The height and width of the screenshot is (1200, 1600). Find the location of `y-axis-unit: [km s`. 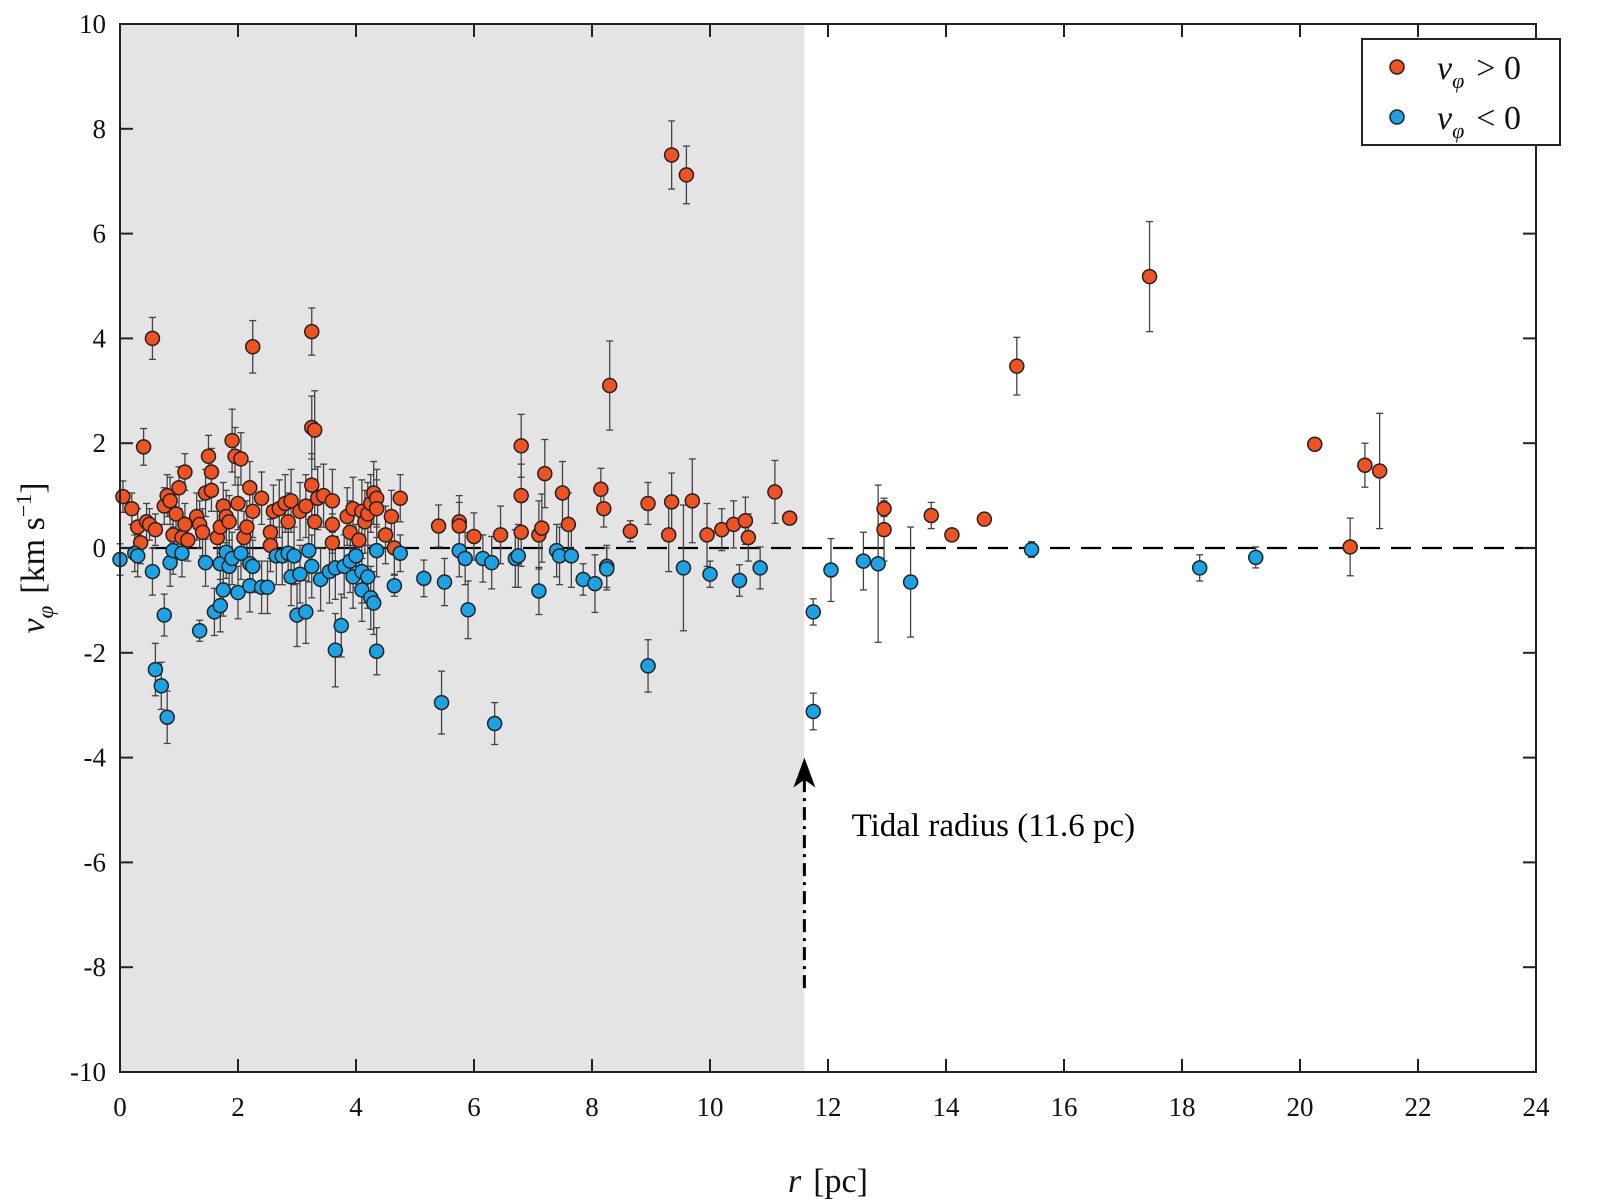

y-axis-unit: [km s is located at coordinates (33, 555).